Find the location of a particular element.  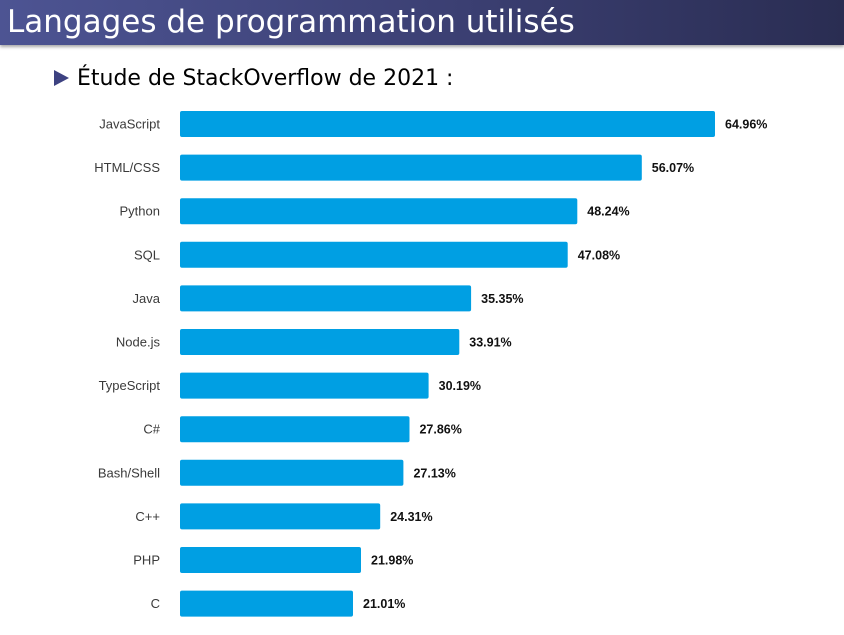

bar-row: Java 35.35% is located at coordinates (328, 298).